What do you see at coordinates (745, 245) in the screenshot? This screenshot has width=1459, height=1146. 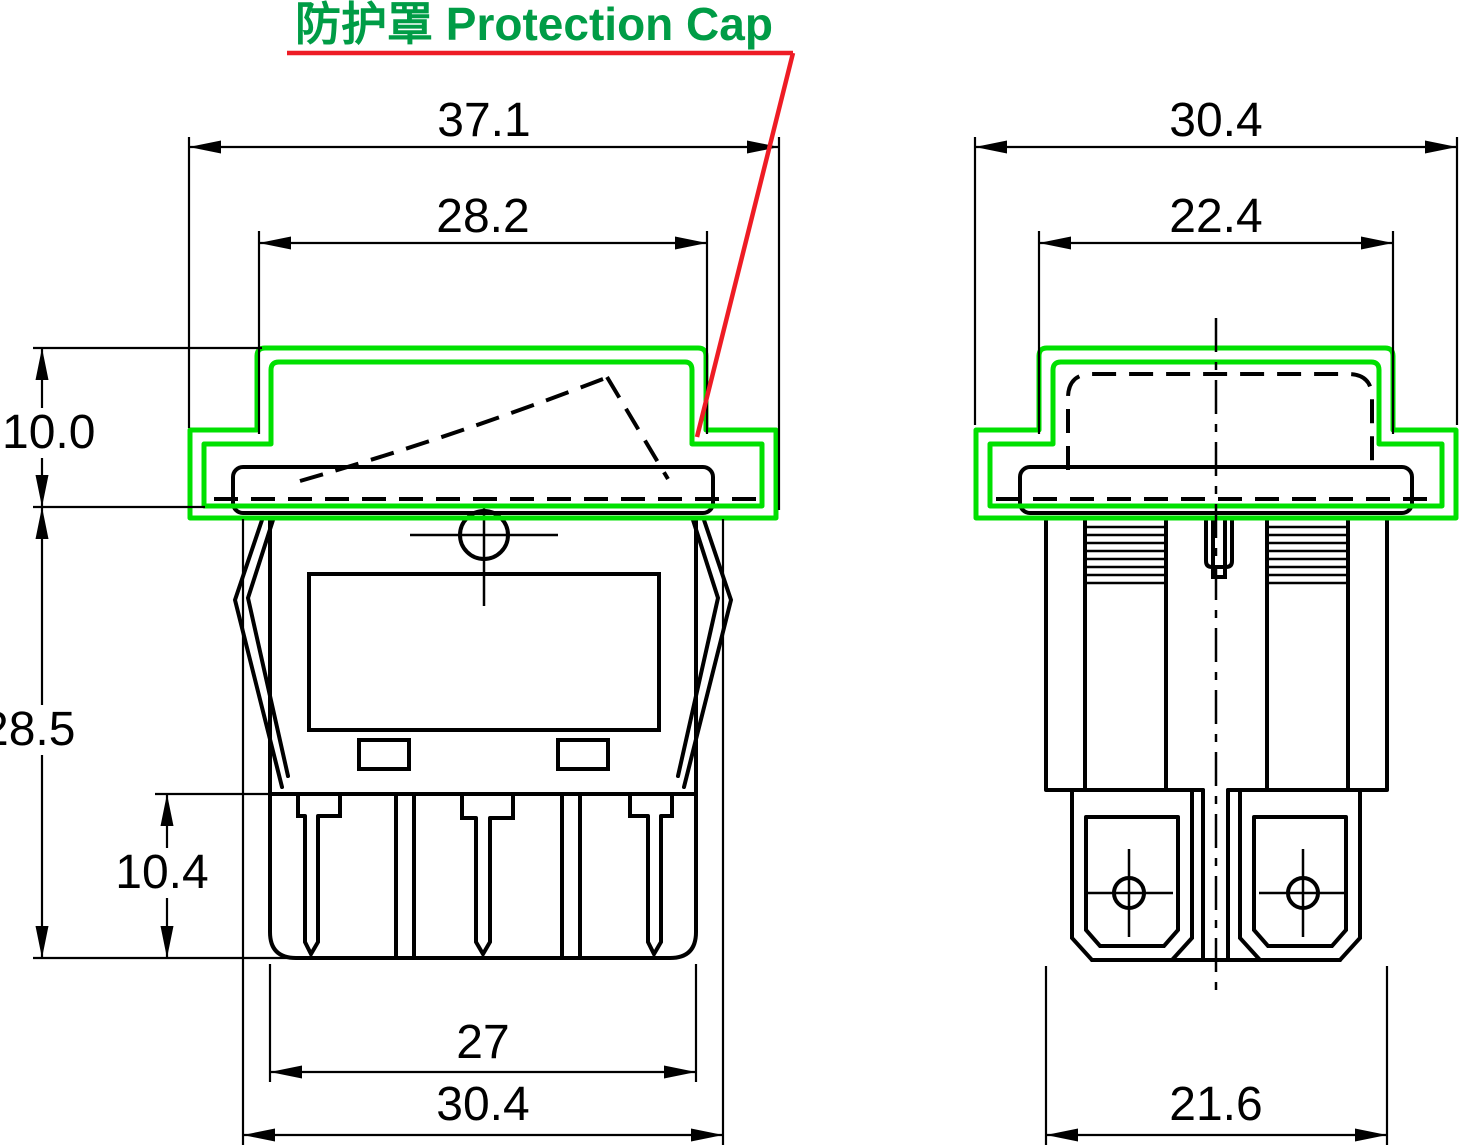 I see `callout-leader-line` at bounding box center [745, 245].